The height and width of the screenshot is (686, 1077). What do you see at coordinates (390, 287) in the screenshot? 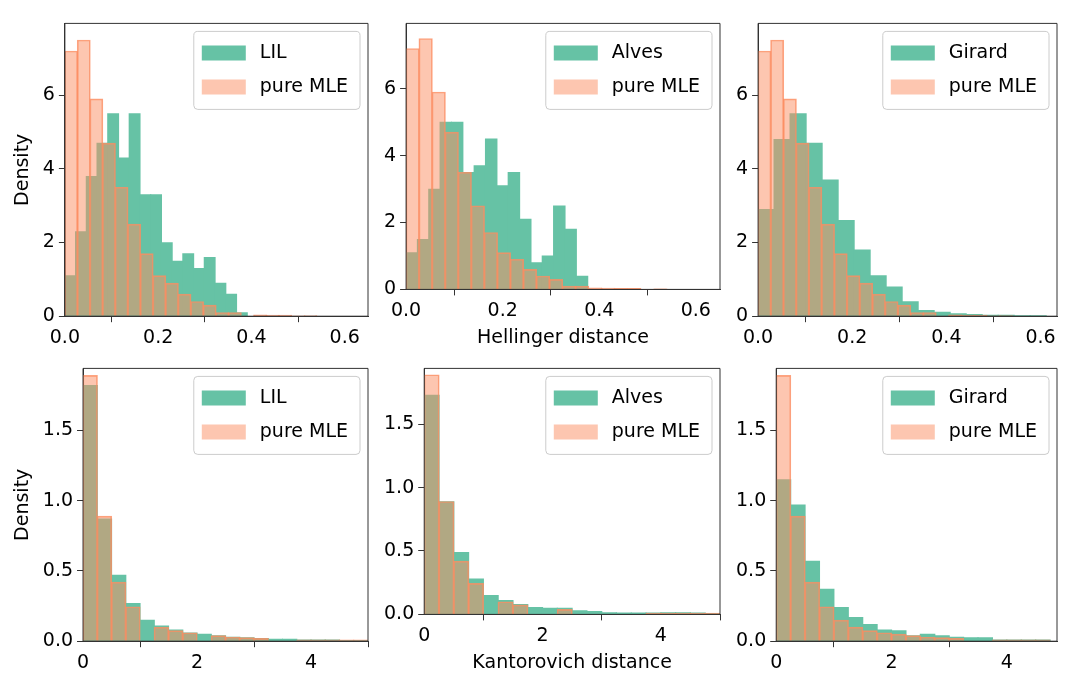
I see `y-tick-label: 0` at bounding box center [390, 287].